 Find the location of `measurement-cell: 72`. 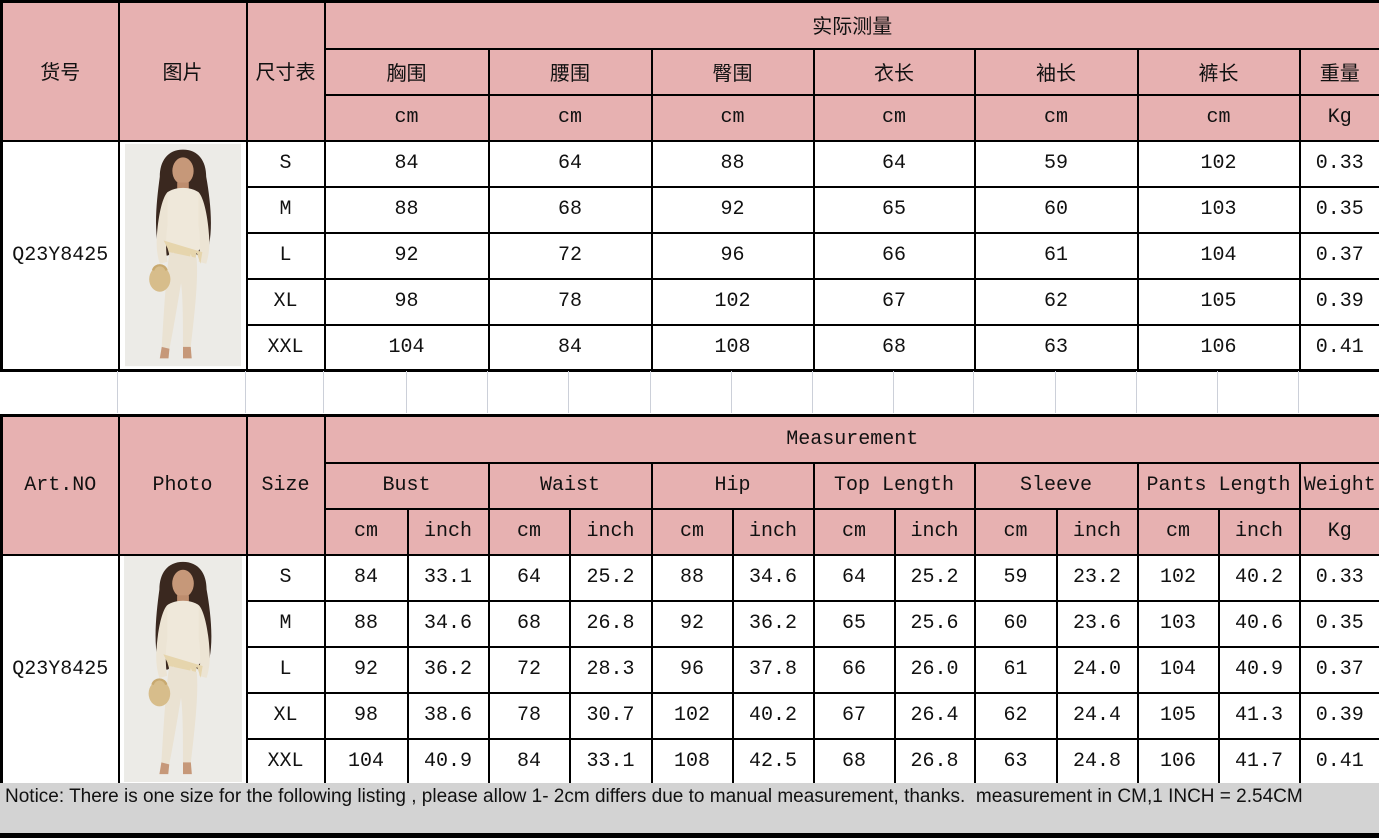

measurement-cell: 72 is located at coordinates (570, 255).